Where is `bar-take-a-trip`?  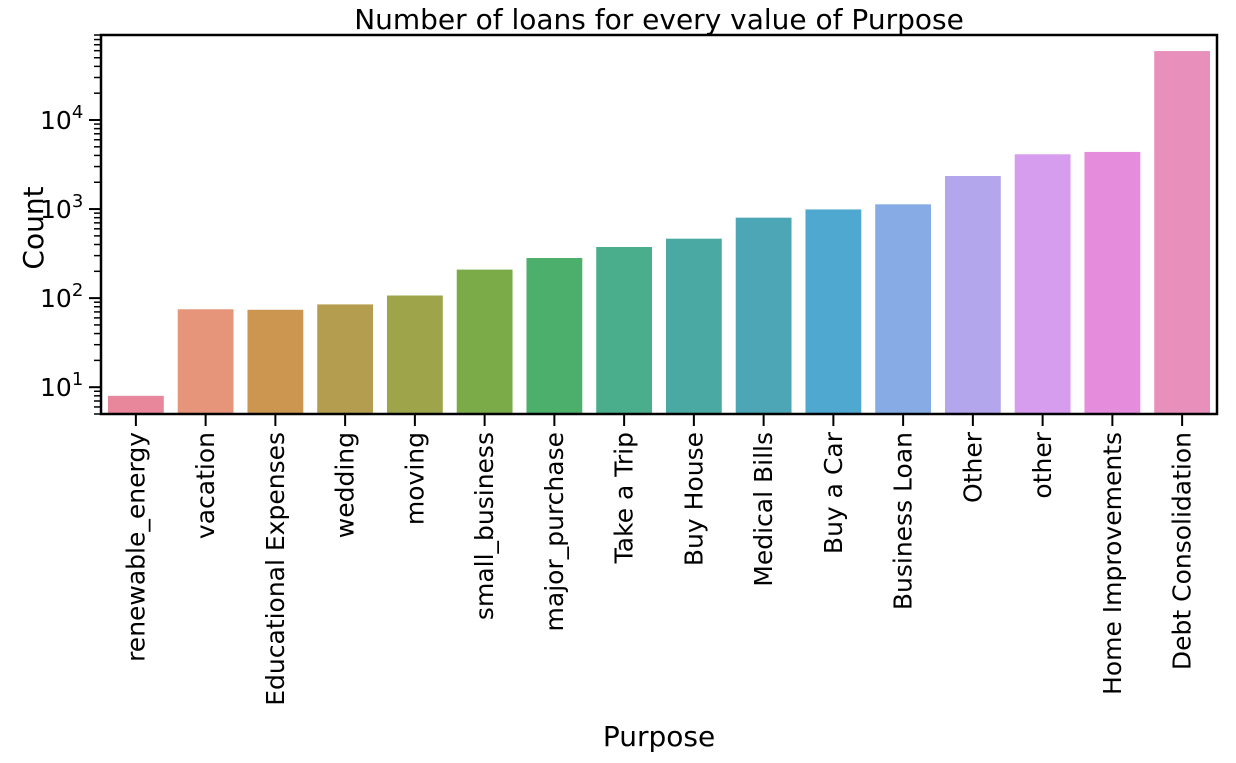 bar-take-a-trip is located at coordinates (624, 330).